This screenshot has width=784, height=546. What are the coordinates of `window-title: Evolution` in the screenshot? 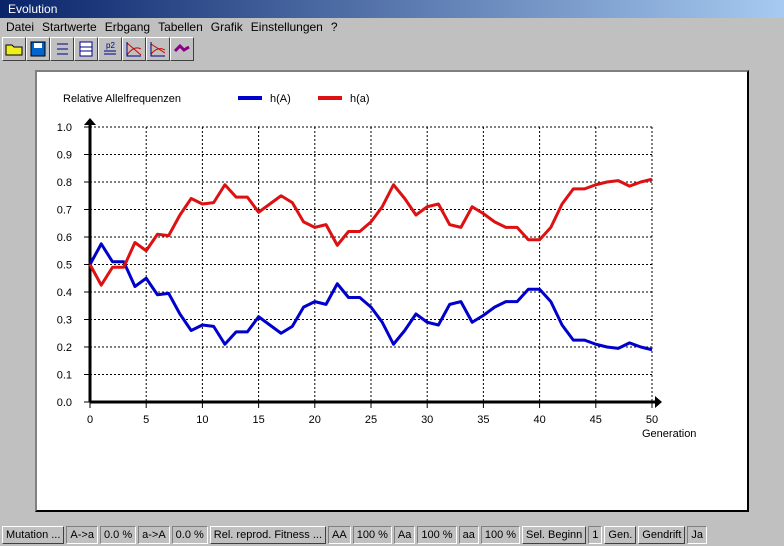 It's located at (33, 9).